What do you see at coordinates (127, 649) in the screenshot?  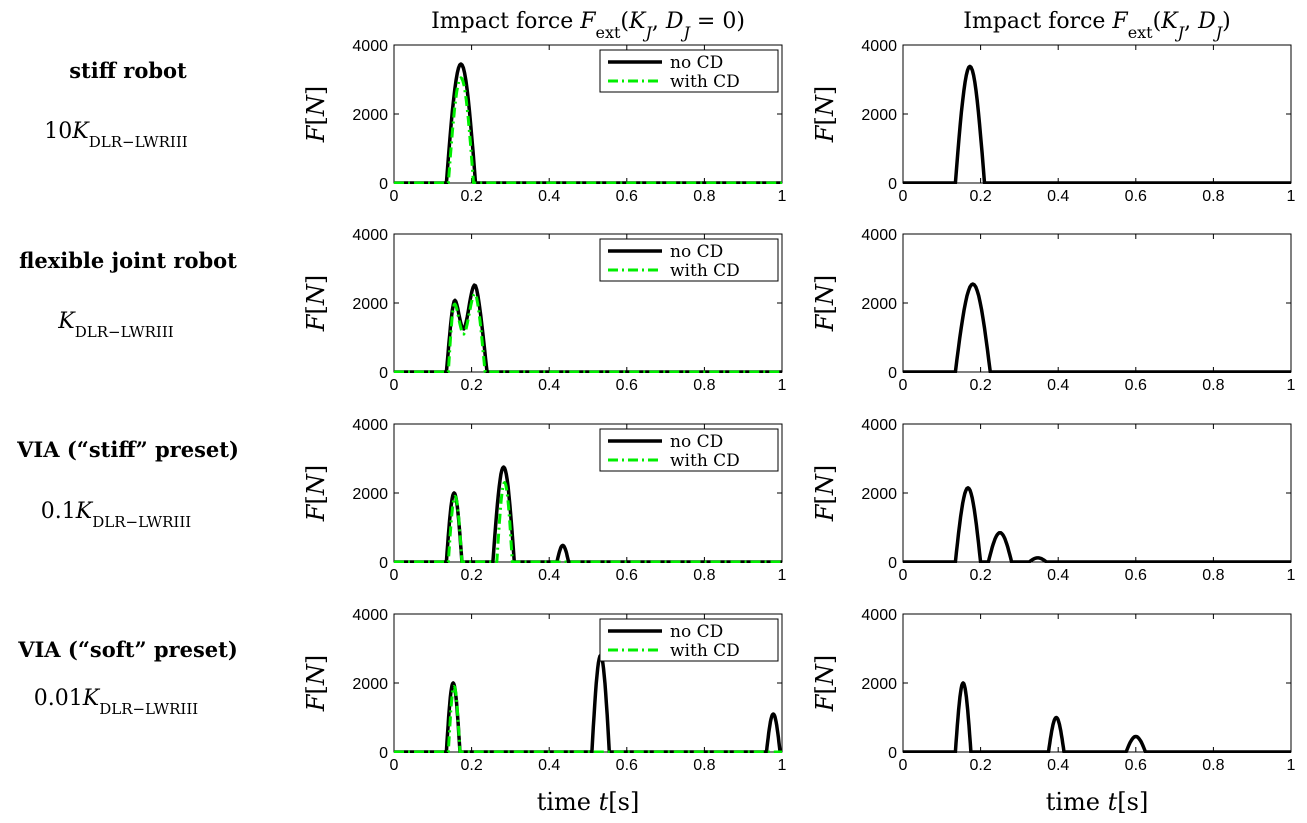 I see `row-label: VIA (“soft” preset)` at bounding box center [127, 649].